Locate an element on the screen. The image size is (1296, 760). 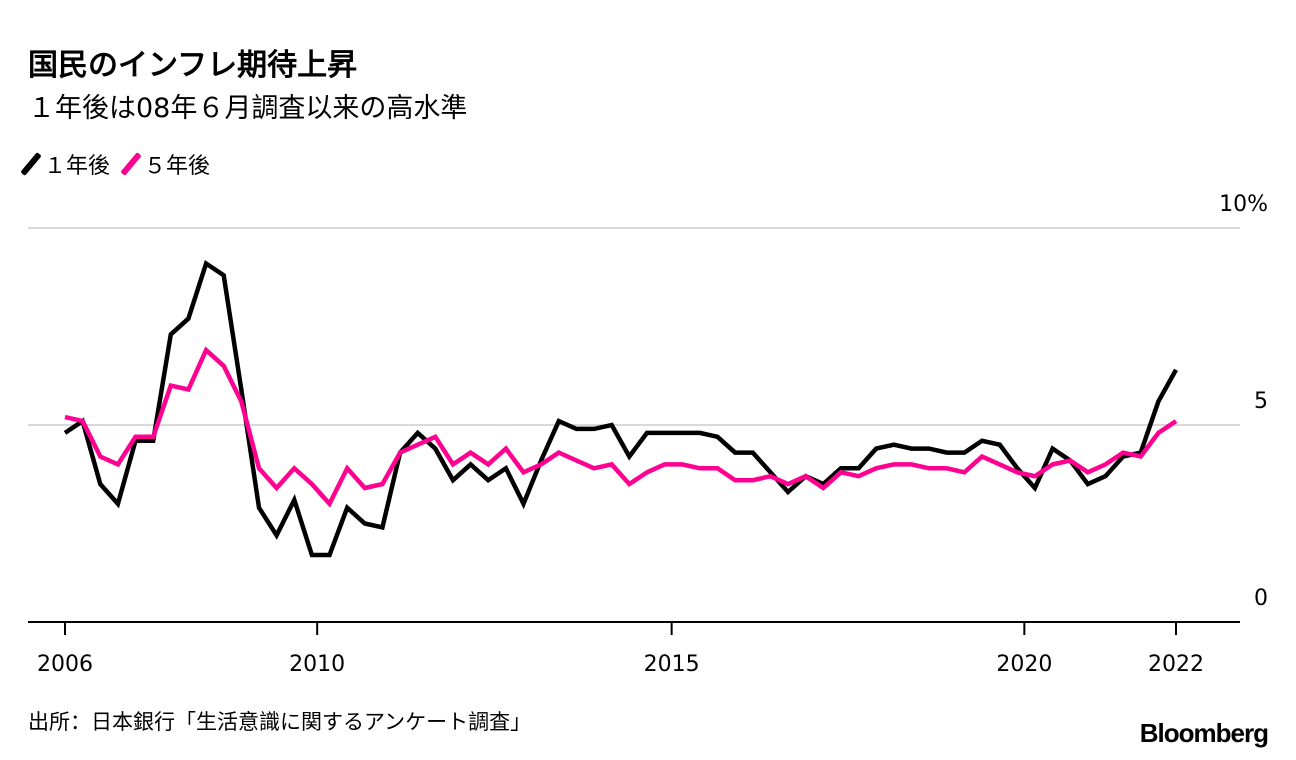
y-tick-label: 5 is located at coordinates (1261, 401).